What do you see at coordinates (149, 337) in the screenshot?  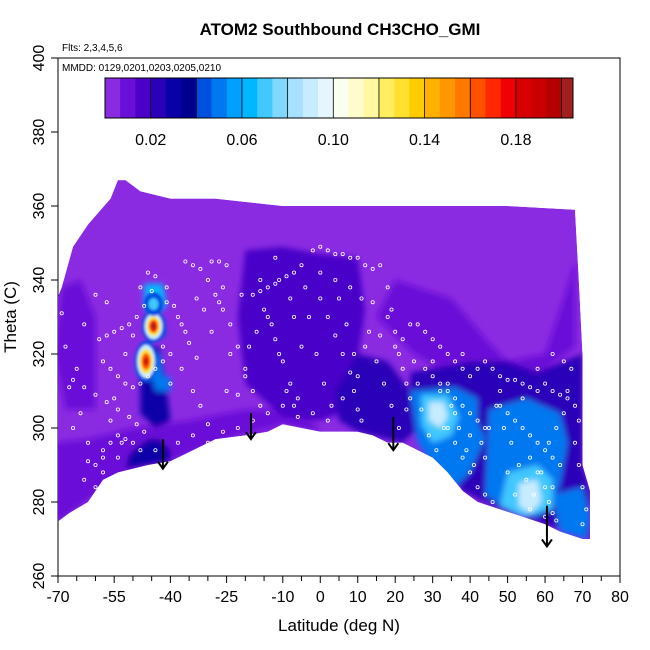 I see `heatmap-hotspots` at bounding box center [149, 337].